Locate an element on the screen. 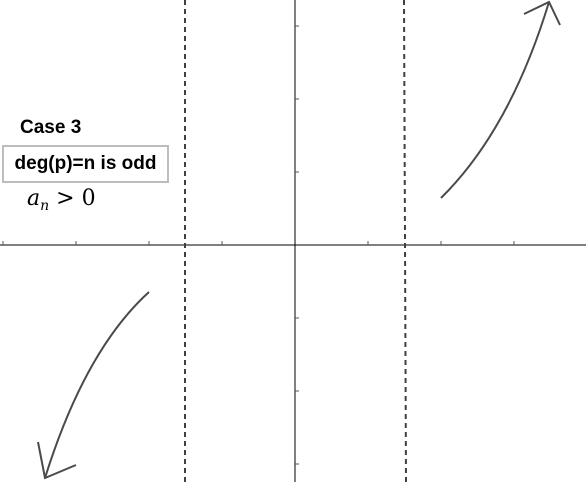 The width and height of the screenshot is (586, 482). y-axis-ticks is located at coordinates (297, 245).